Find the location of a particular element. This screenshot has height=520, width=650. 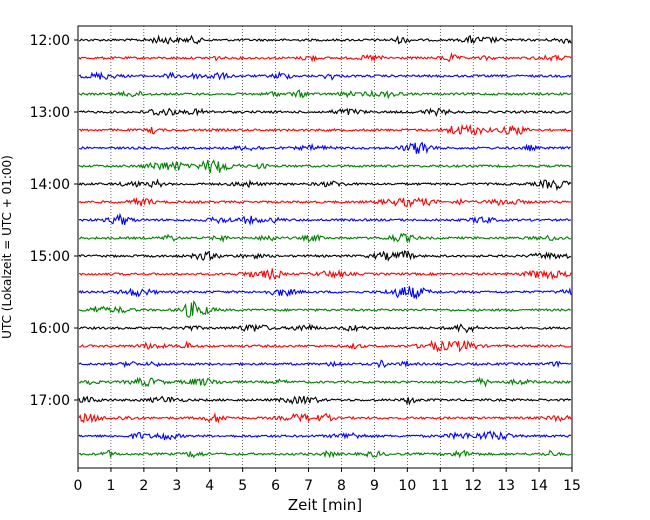

y-tick-label: 12:00 is located at coordinates (50, 41).